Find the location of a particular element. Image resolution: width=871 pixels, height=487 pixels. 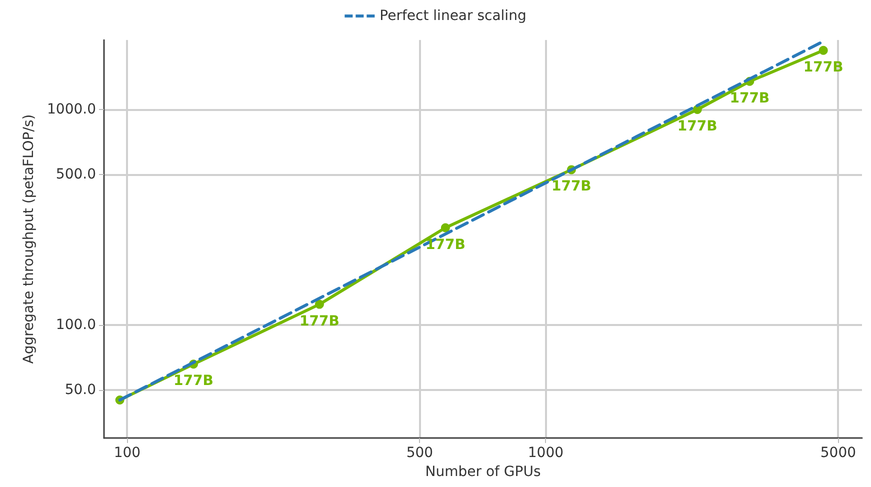

x-tick-label: 100 is located at coordinates (127, 453).